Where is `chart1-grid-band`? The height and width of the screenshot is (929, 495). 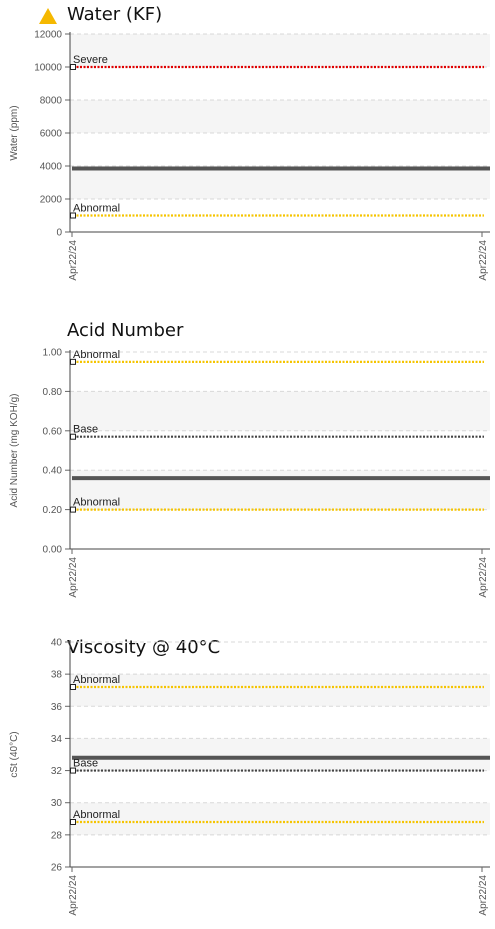 chart1-grid-band is located at coordinates (280, 411).